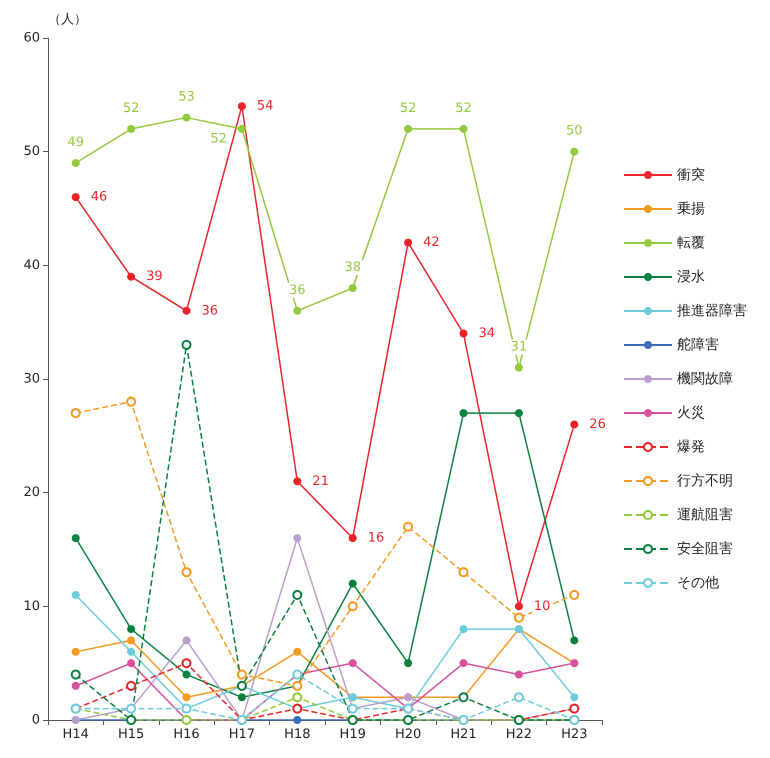  I want to click on y-tick-label: 0, so click(36, 720).